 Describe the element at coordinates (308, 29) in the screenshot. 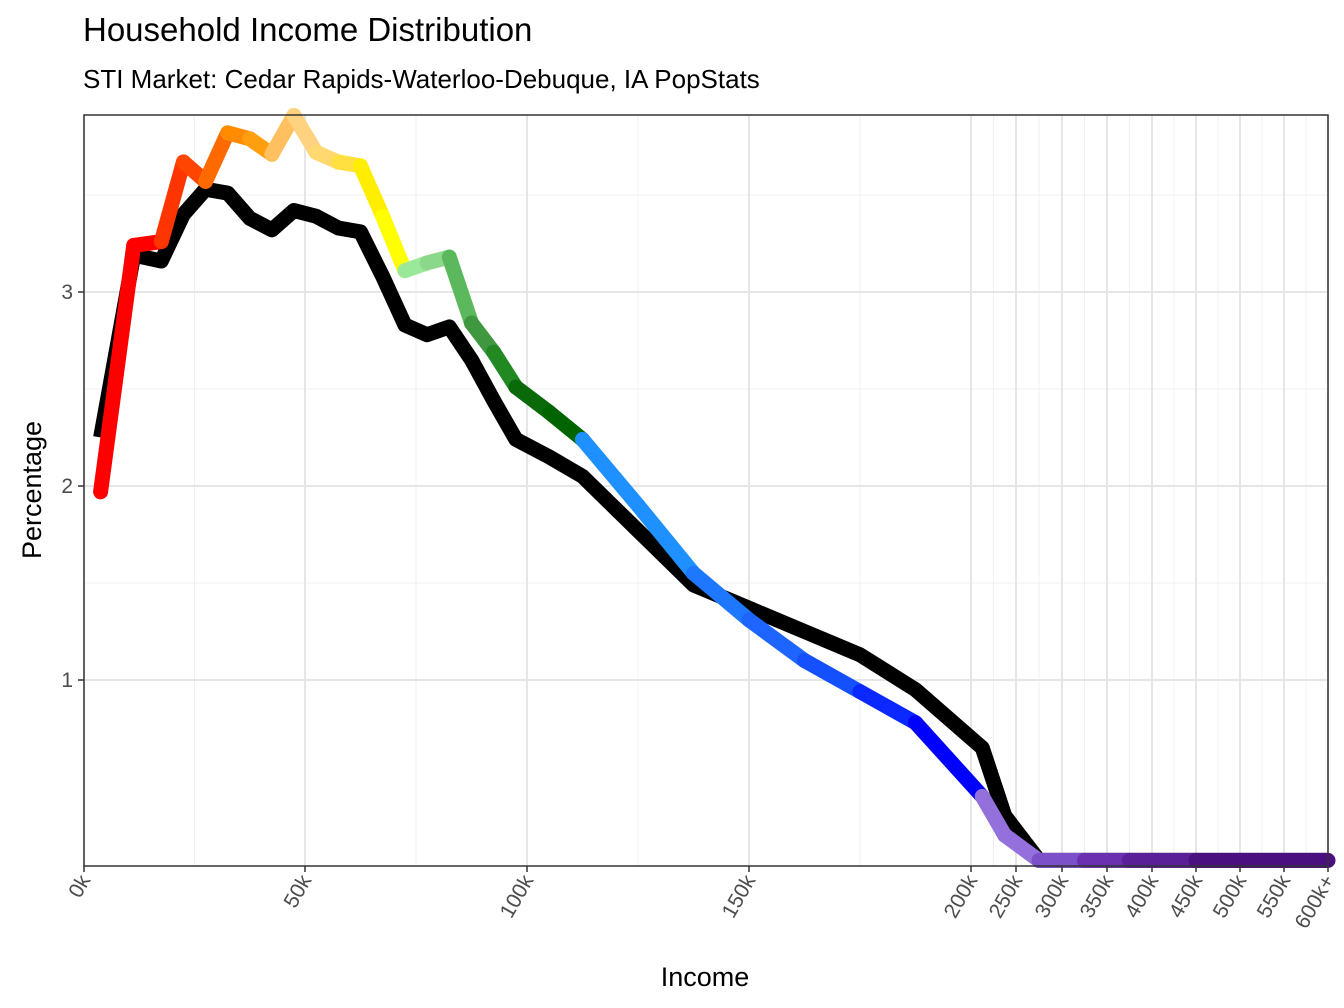

I see `chart-title: Household Income Distribution` at that location.